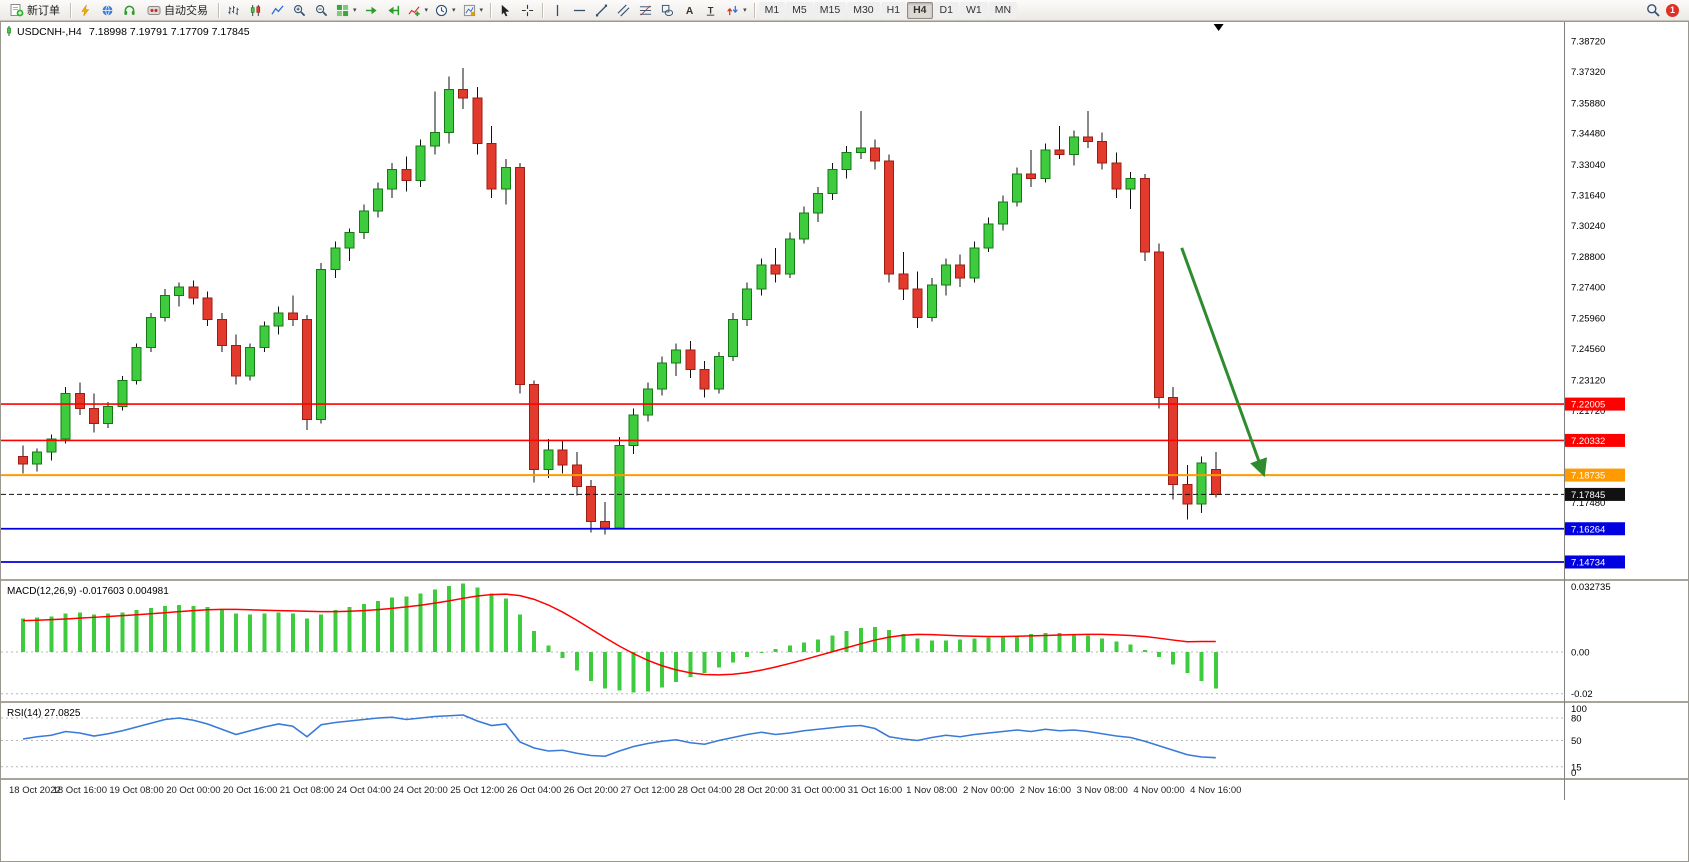 This screenshot has height=862, width=1689. Describe the element at coordinates (1588, 134) in the screenshot. I see `price-axis-tick: 7.34480` at that location.